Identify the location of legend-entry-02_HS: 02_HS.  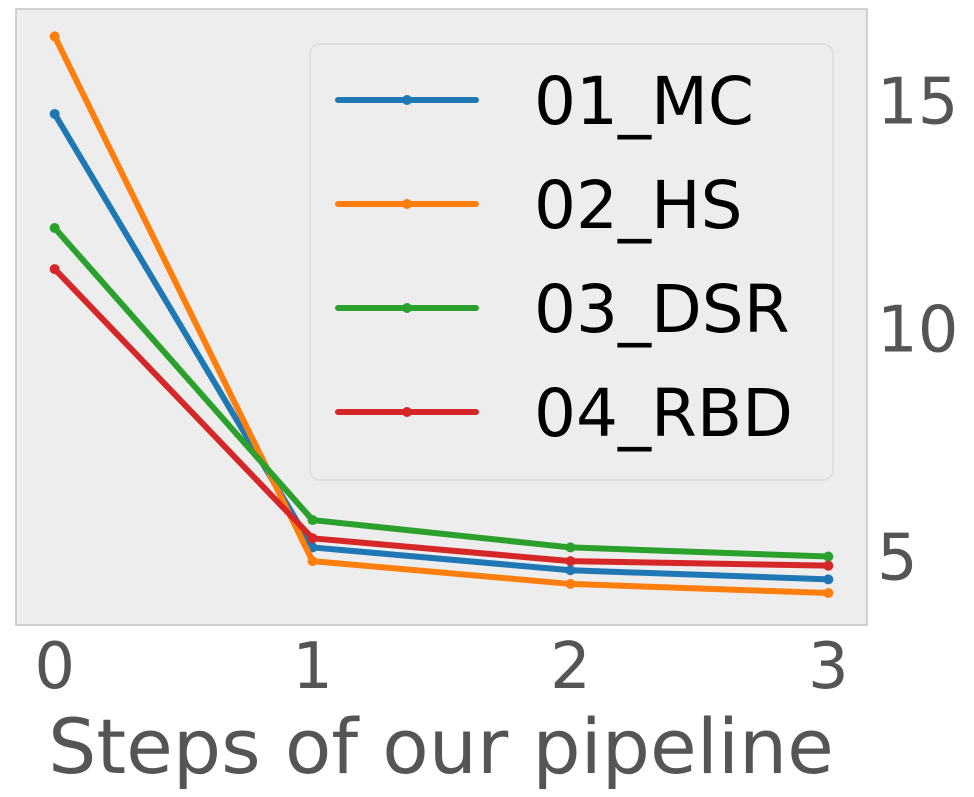
(539, 205).